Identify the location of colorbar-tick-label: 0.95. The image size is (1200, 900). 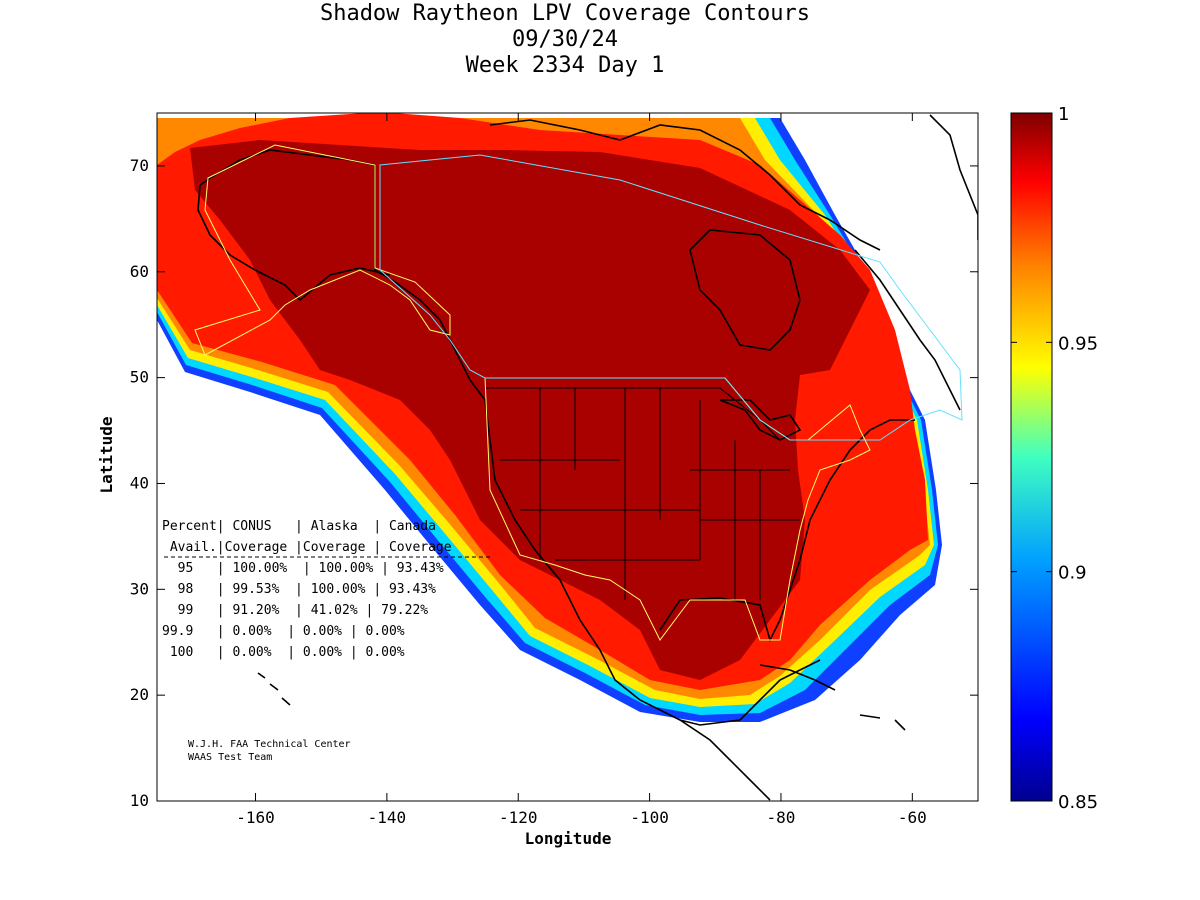
(1078, 343).